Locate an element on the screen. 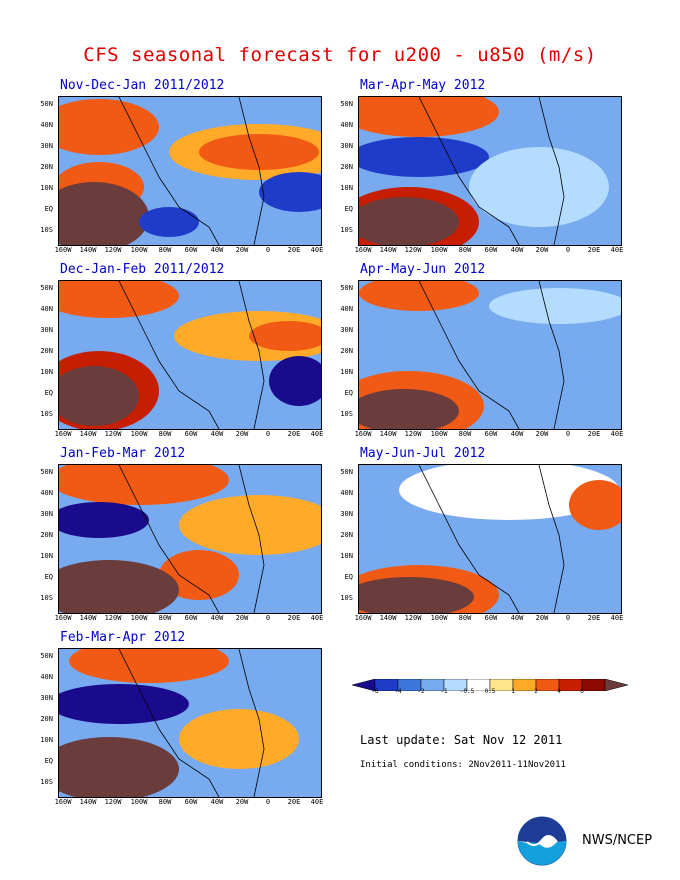 This screenshot has width=680, height=880. colorbar-label: -0.5 is located at coordinates (467, 691).